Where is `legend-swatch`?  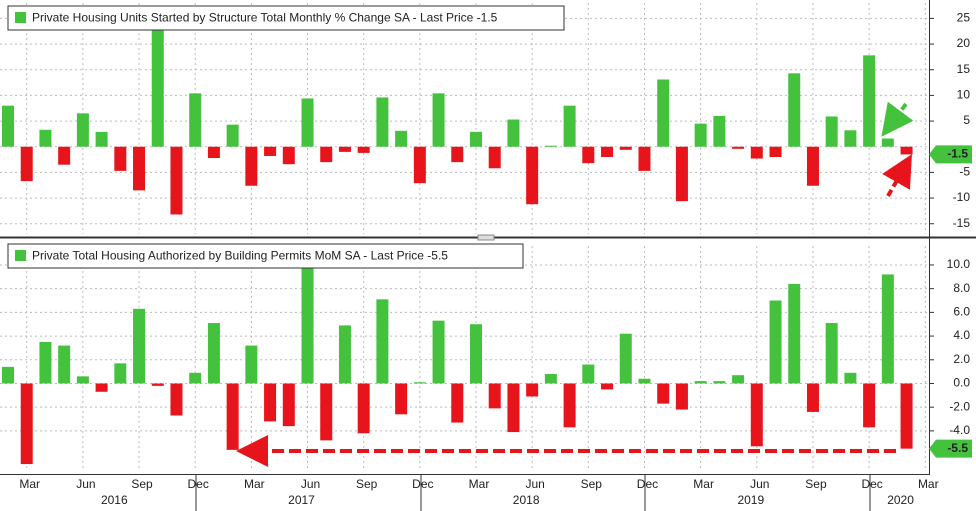 legend-swatch is located at coordinates (20, 17).